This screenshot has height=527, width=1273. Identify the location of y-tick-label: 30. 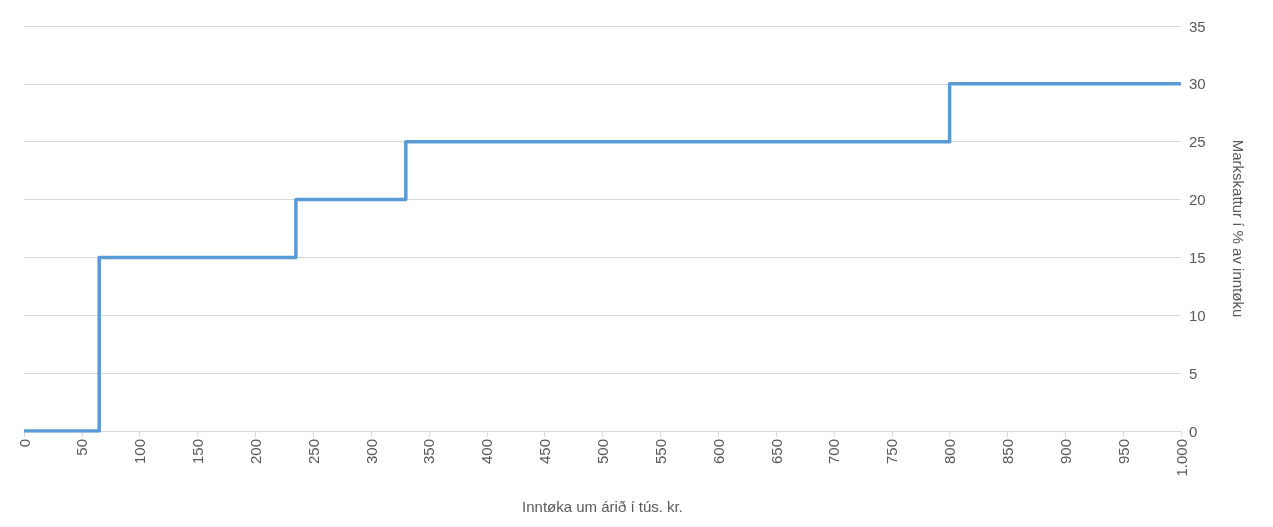
(1197, 84).